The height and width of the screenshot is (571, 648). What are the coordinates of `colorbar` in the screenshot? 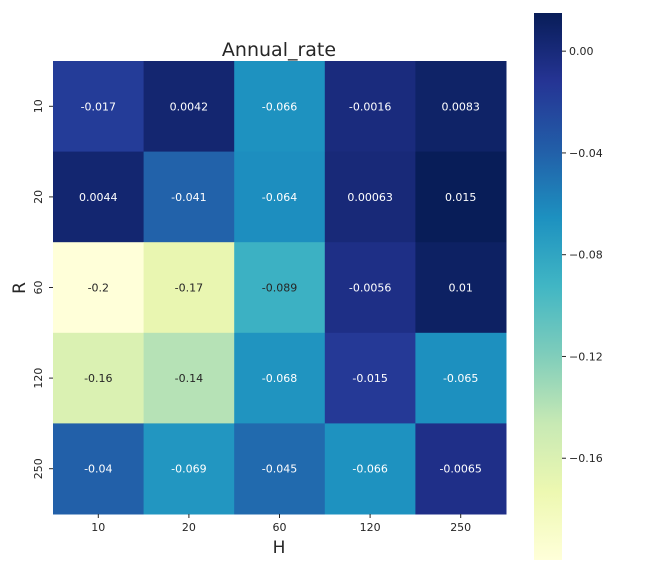 It's located at (548, 286).